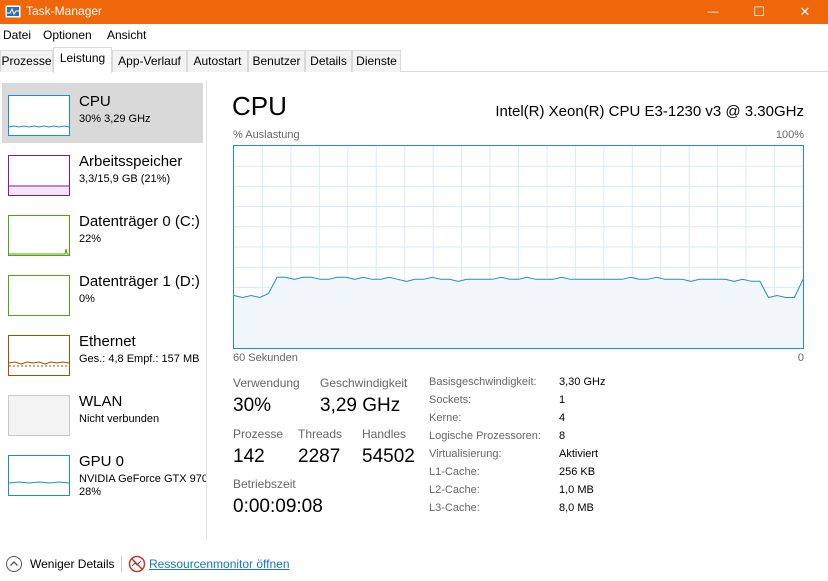 The image size is (828, 581). I want to click on footer-divider, so click(121, 564).